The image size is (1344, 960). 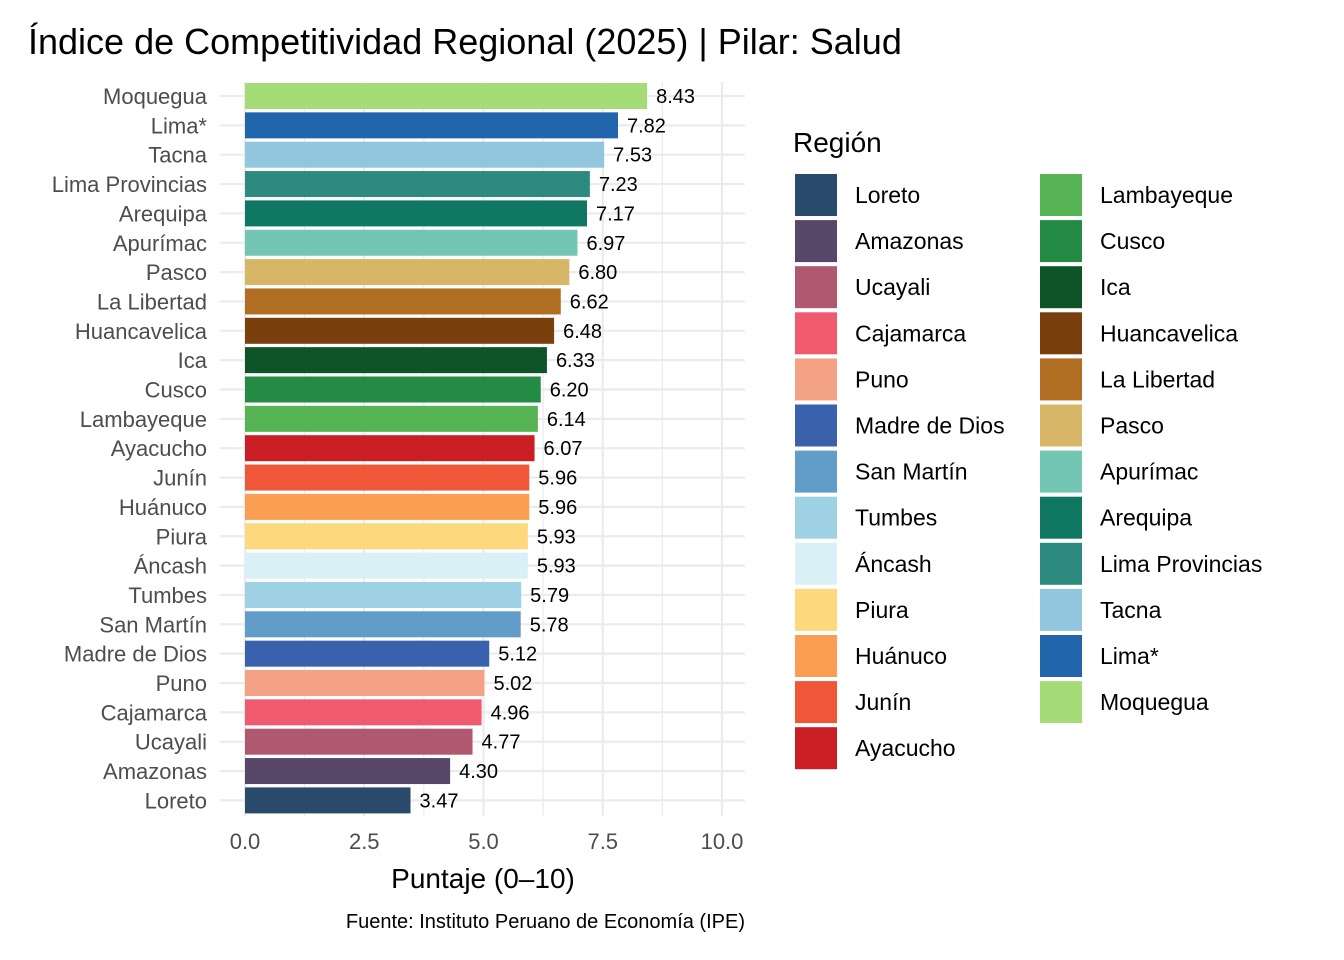 I want to click on bar-madre-de-dios, so click(x=367, y=653).